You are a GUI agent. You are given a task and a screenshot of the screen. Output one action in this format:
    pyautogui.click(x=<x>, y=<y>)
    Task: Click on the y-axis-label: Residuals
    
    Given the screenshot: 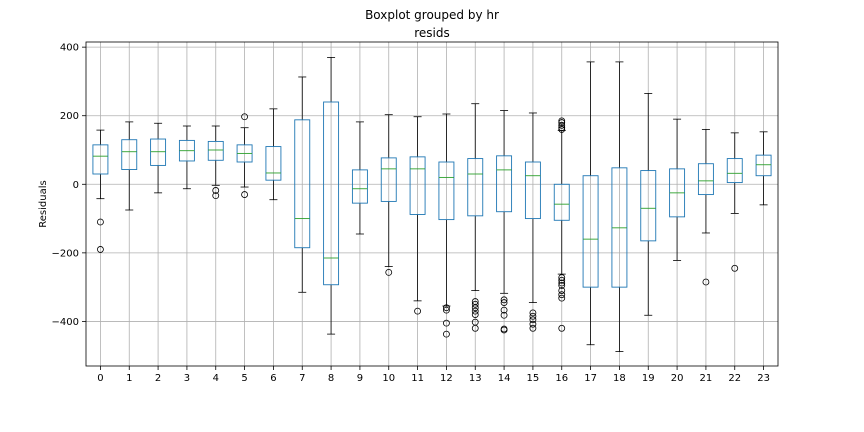 What is the action you would take?
    pyautogui.click(x=43, y=203)
    